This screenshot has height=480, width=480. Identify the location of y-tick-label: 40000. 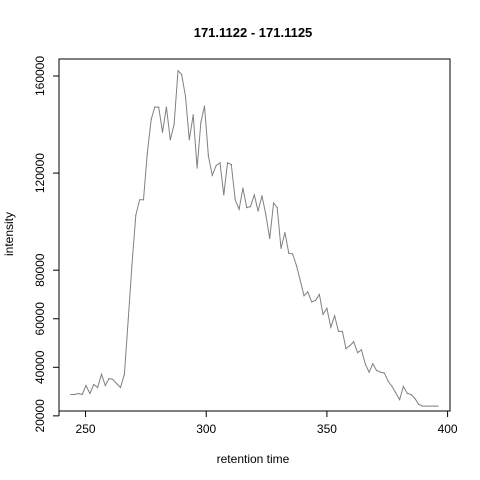
(40, 367).